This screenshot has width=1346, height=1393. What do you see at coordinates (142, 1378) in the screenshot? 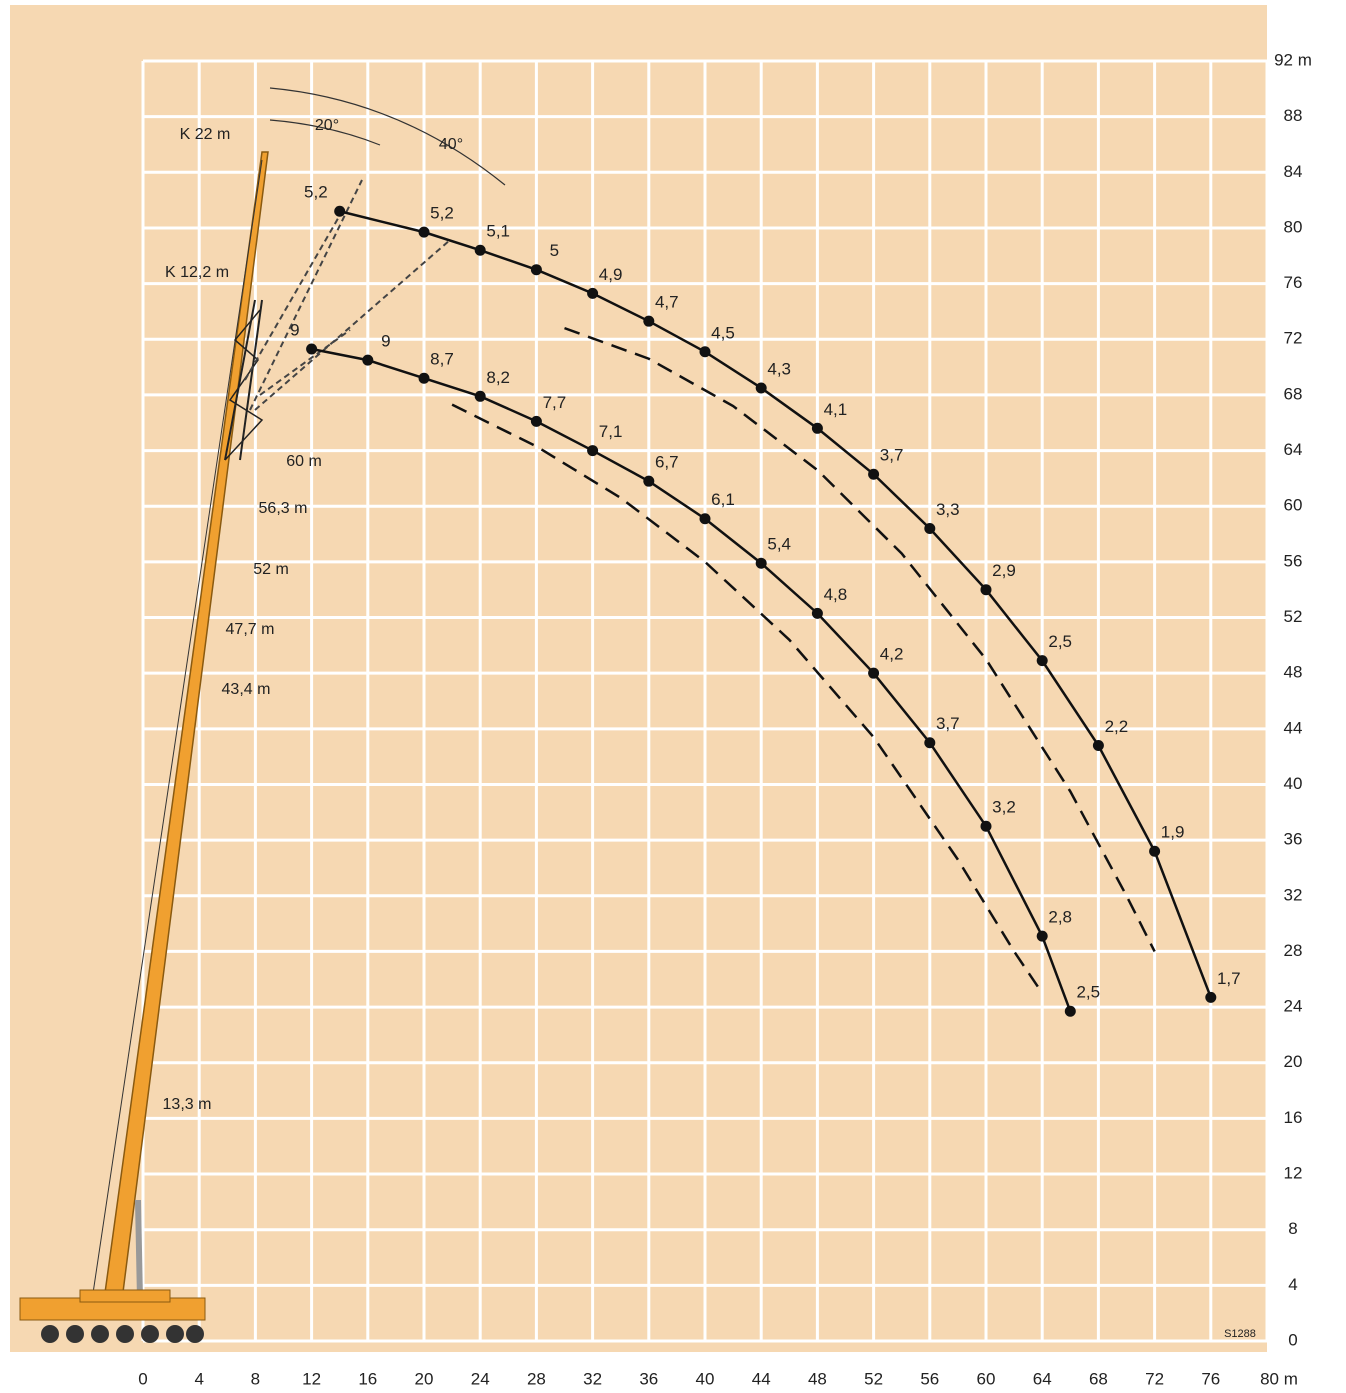
I see `x-tick-label: 0` at bounding box center [142, 1378].